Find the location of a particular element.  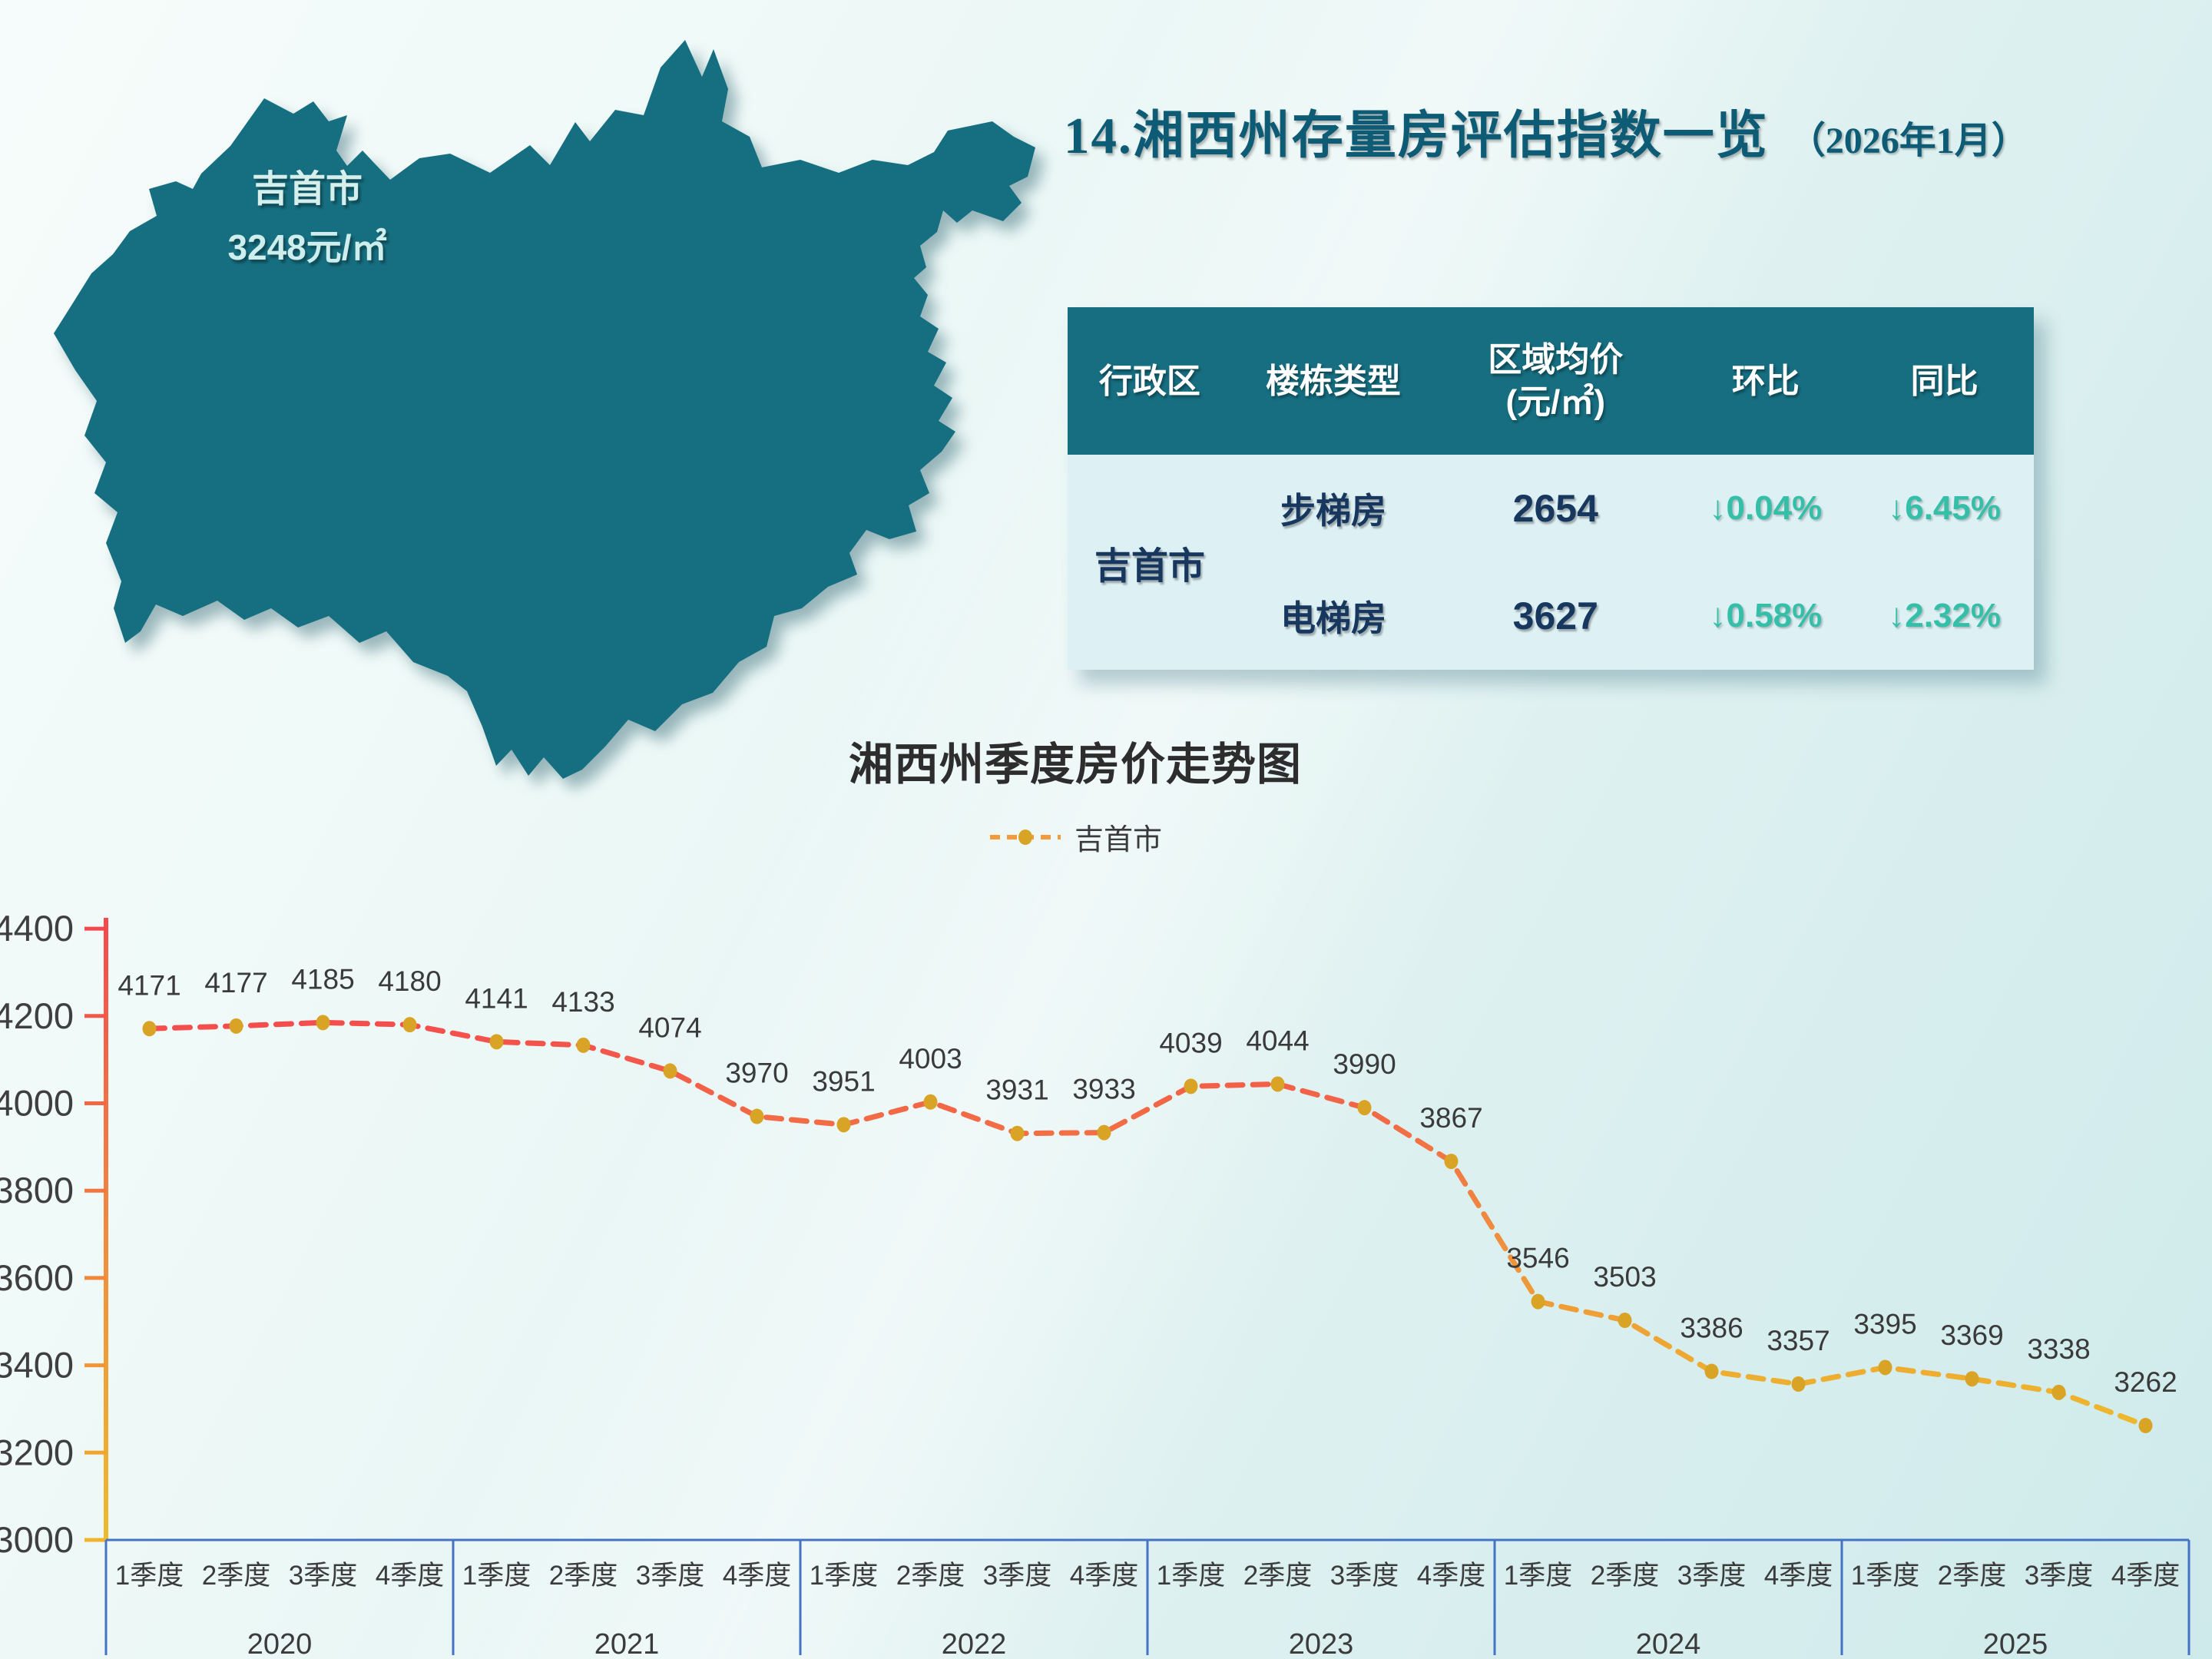

y-tick-label: 3800 is located at coordinates (37, 1190).